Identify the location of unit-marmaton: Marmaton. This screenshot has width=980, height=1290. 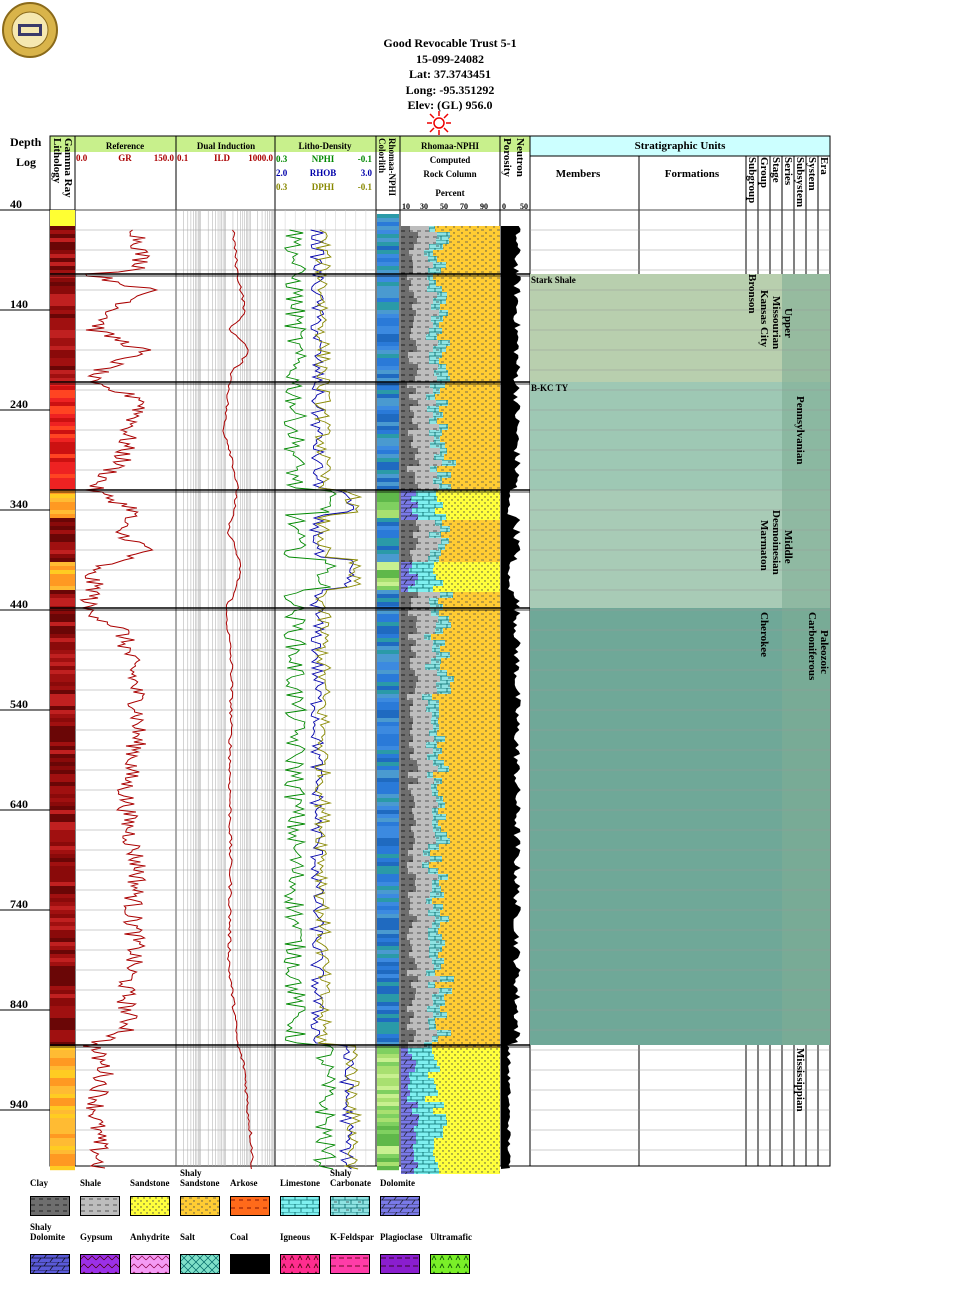
(764, 545).